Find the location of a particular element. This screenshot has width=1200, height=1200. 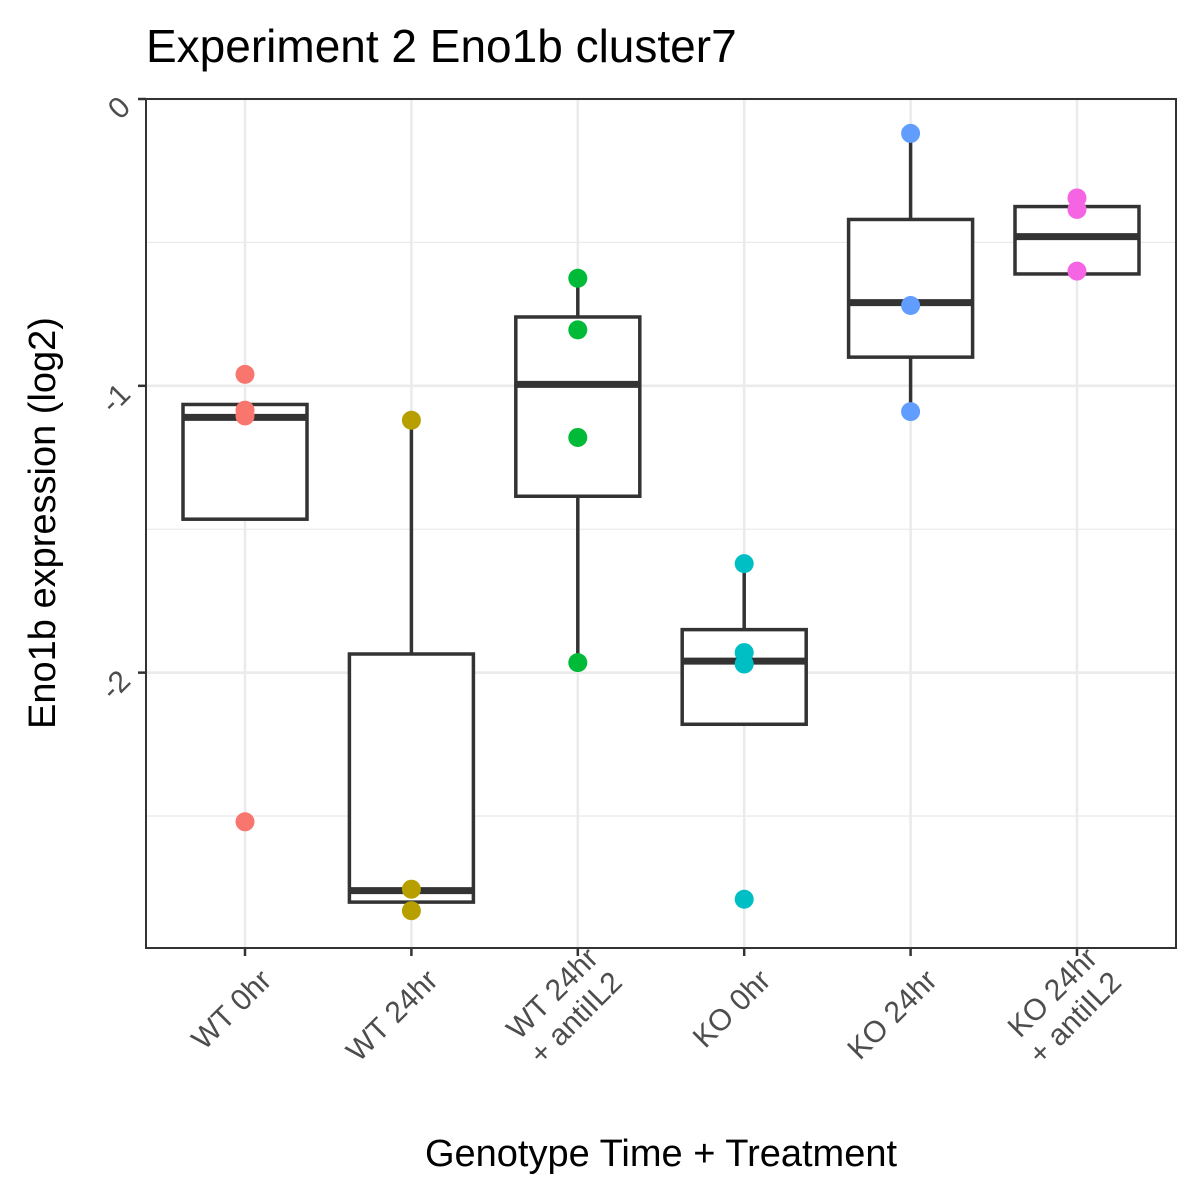

x-tick-label: WT 24hr is located at coordinates (392, 1016).